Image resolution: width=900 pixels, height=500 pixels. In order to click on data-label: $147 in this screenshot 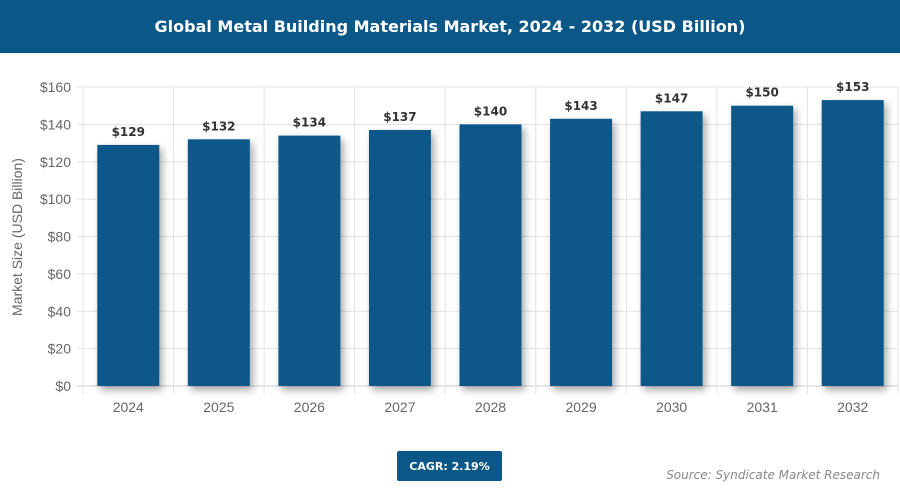, I will do `click(671, 98)`.